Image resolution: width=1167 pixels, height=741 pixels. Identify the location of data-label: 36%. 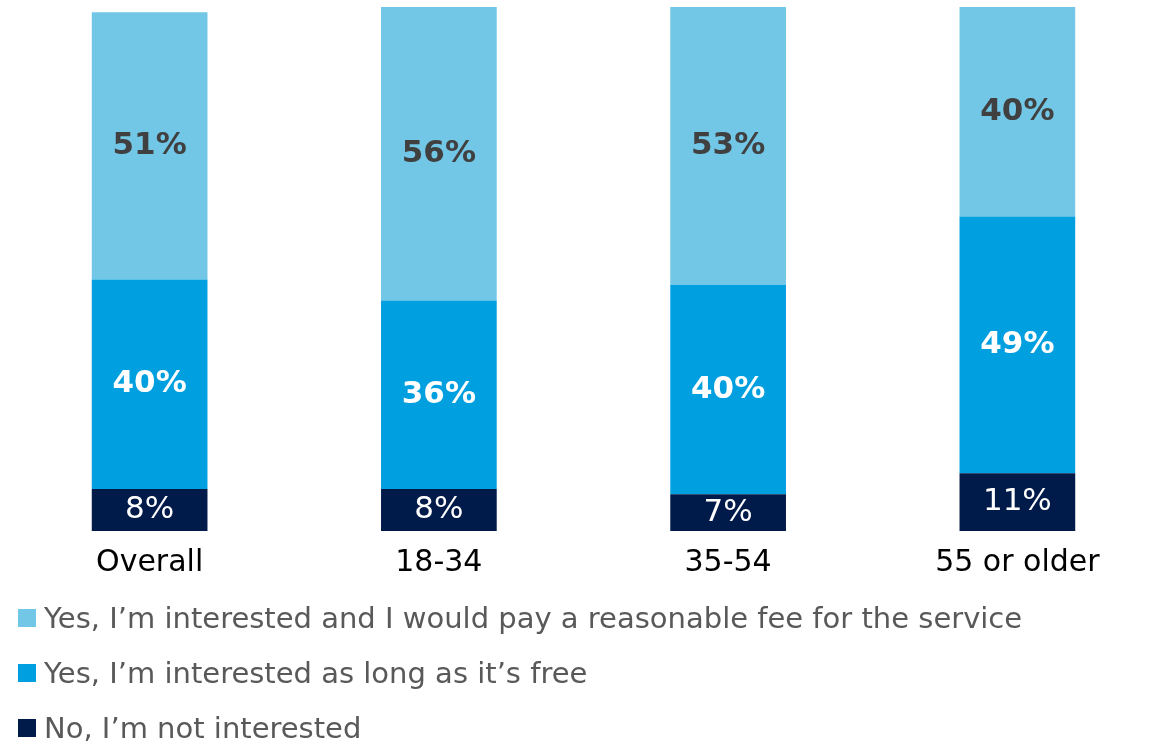
(438, 391).